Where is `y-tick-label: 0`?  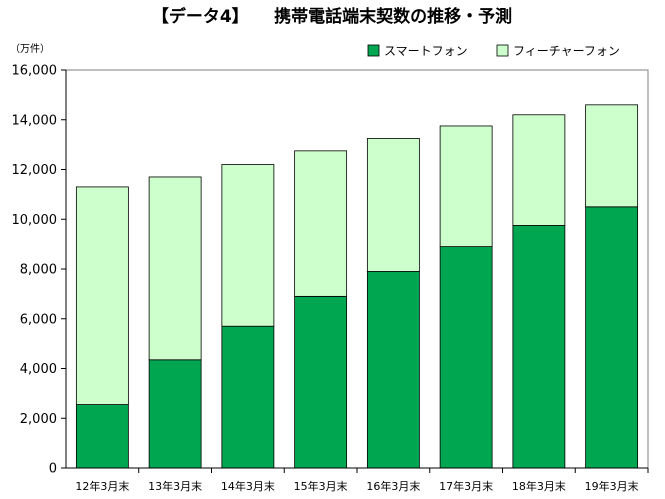 y-tick-label: 0 is located at coordinates (53, 469).